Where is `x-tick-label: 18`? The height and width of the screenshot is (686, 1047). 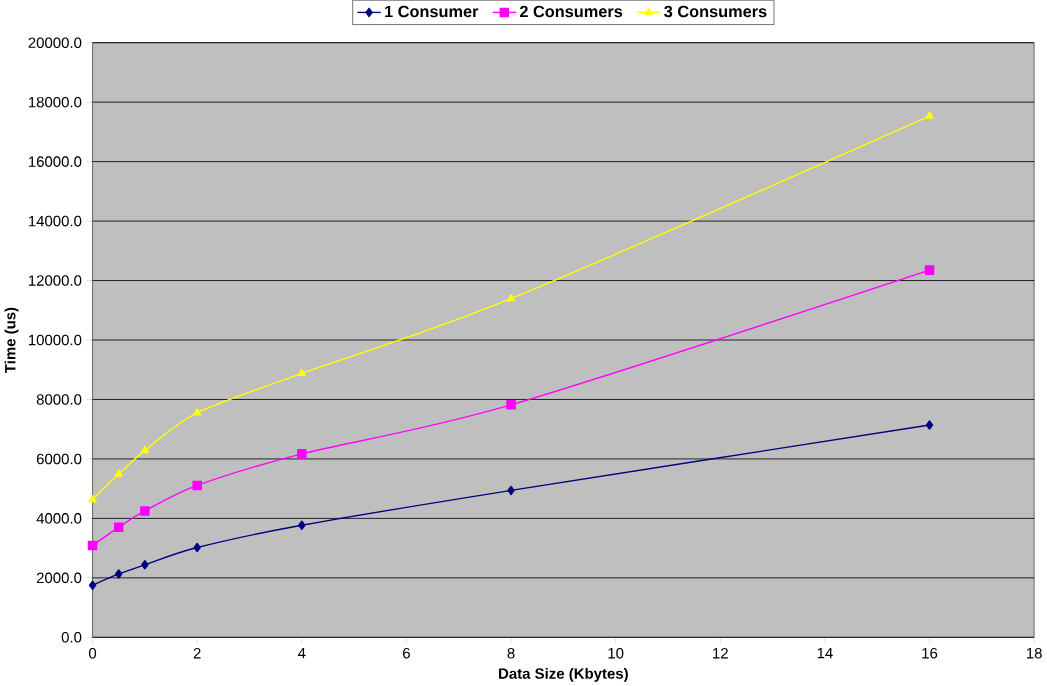 x-tick-label: 18 is located at coordinates (1034, 653).